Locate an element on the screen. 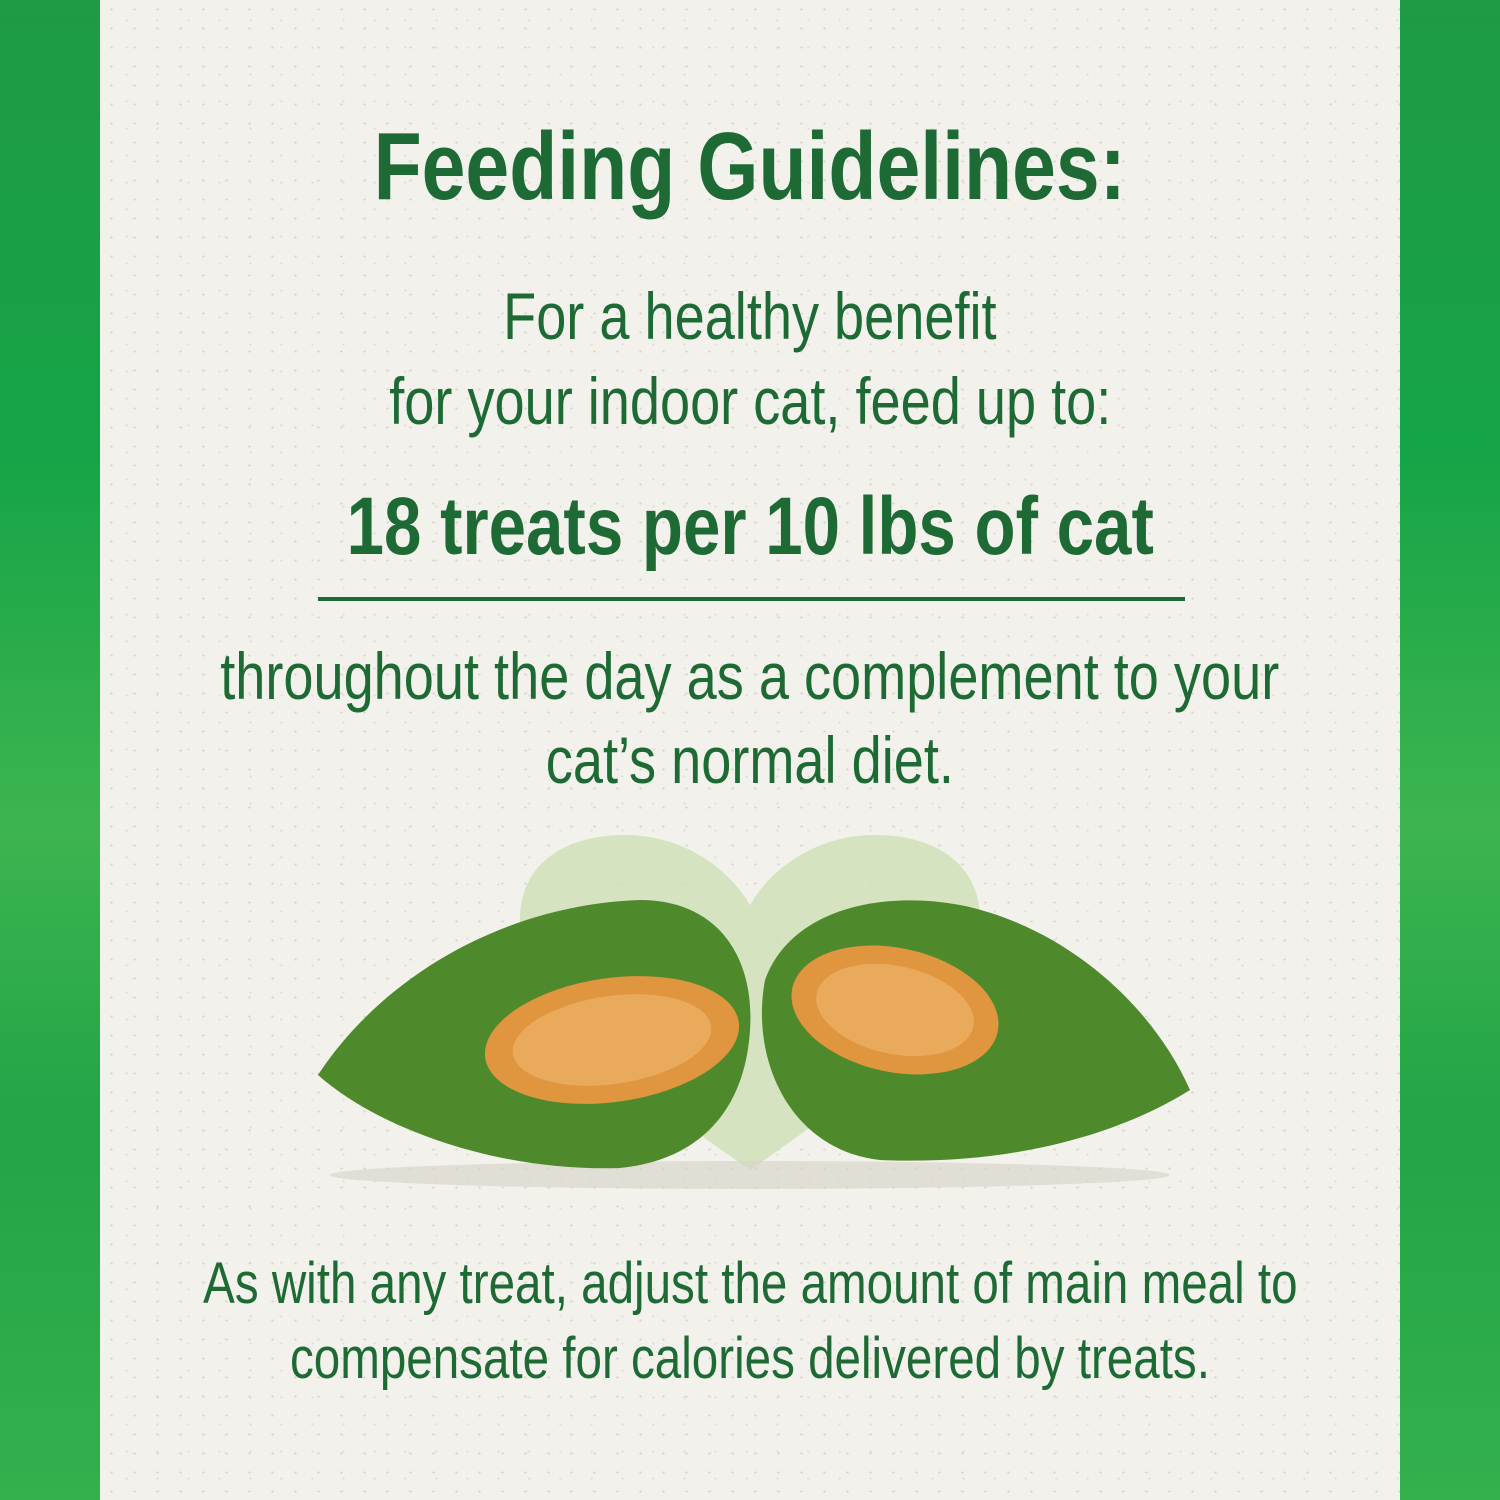 The image size is (1500, 1500). highlight-dosage: 18 treats per 10 lbs of cat is located at coordinates (750, 526).